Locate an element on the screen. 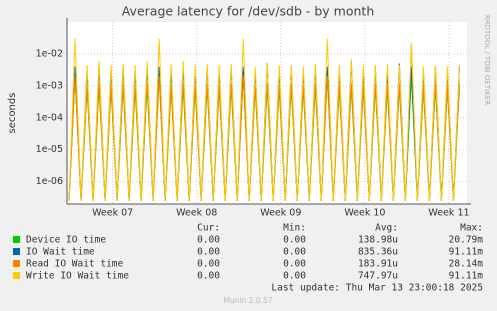 The image size is (497, 311). x-tick-label: Week 10 is located at coordinates (364, 213).